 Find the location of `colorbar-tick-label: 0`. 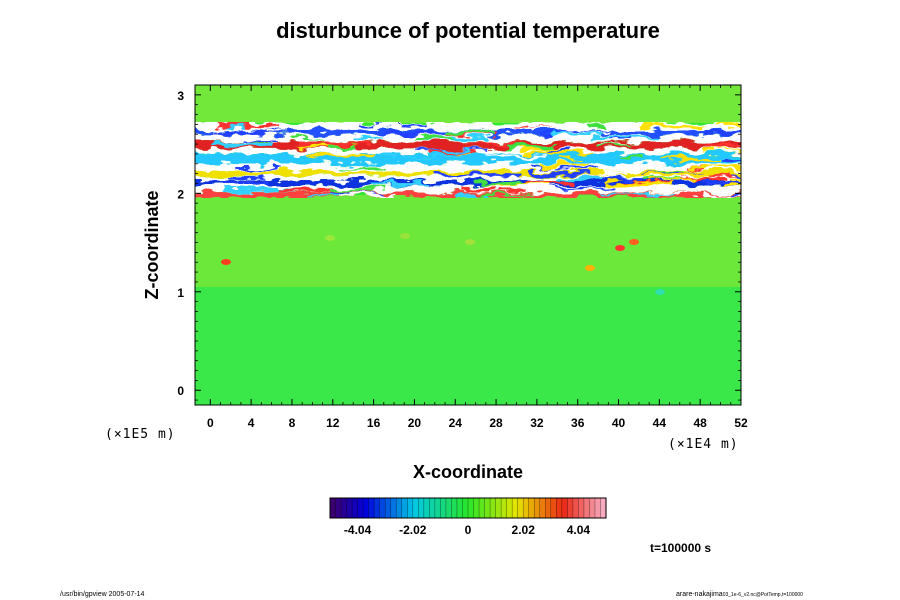

colorbar-tick-label: 0 is located at coordinates (468, 530).